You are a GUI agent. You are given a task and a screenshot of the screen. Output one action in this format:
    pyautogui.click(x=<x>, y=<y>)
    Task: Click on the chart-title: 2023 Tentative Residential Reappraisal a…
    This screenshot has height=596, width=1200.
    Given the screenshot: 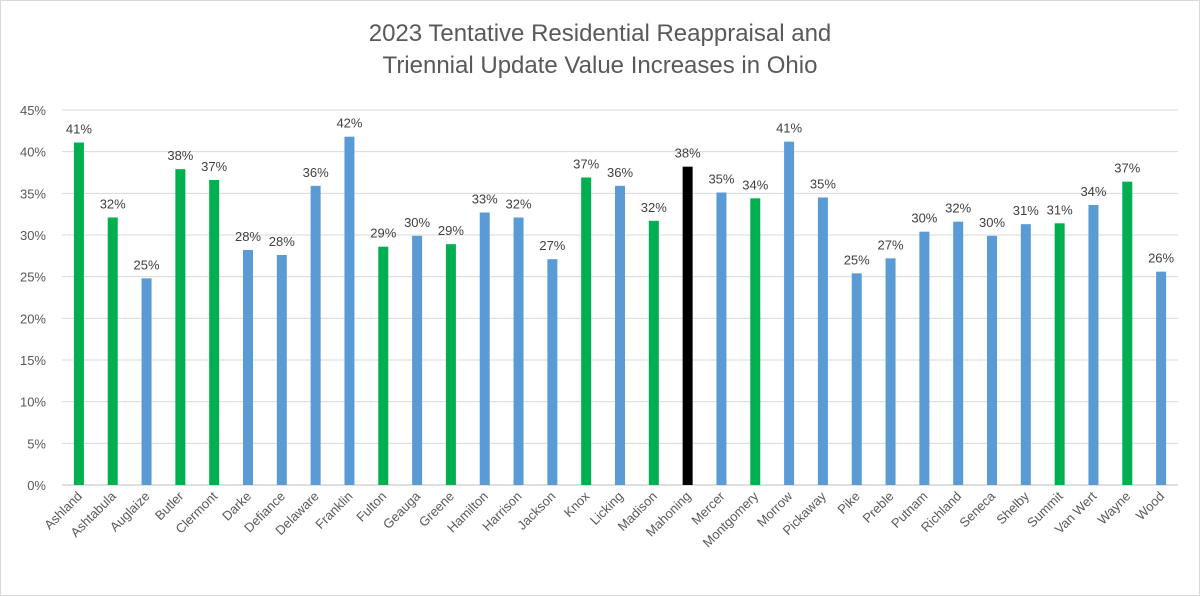 What is the action you would take?
    pyautogui.click(x=600, y=50)
    